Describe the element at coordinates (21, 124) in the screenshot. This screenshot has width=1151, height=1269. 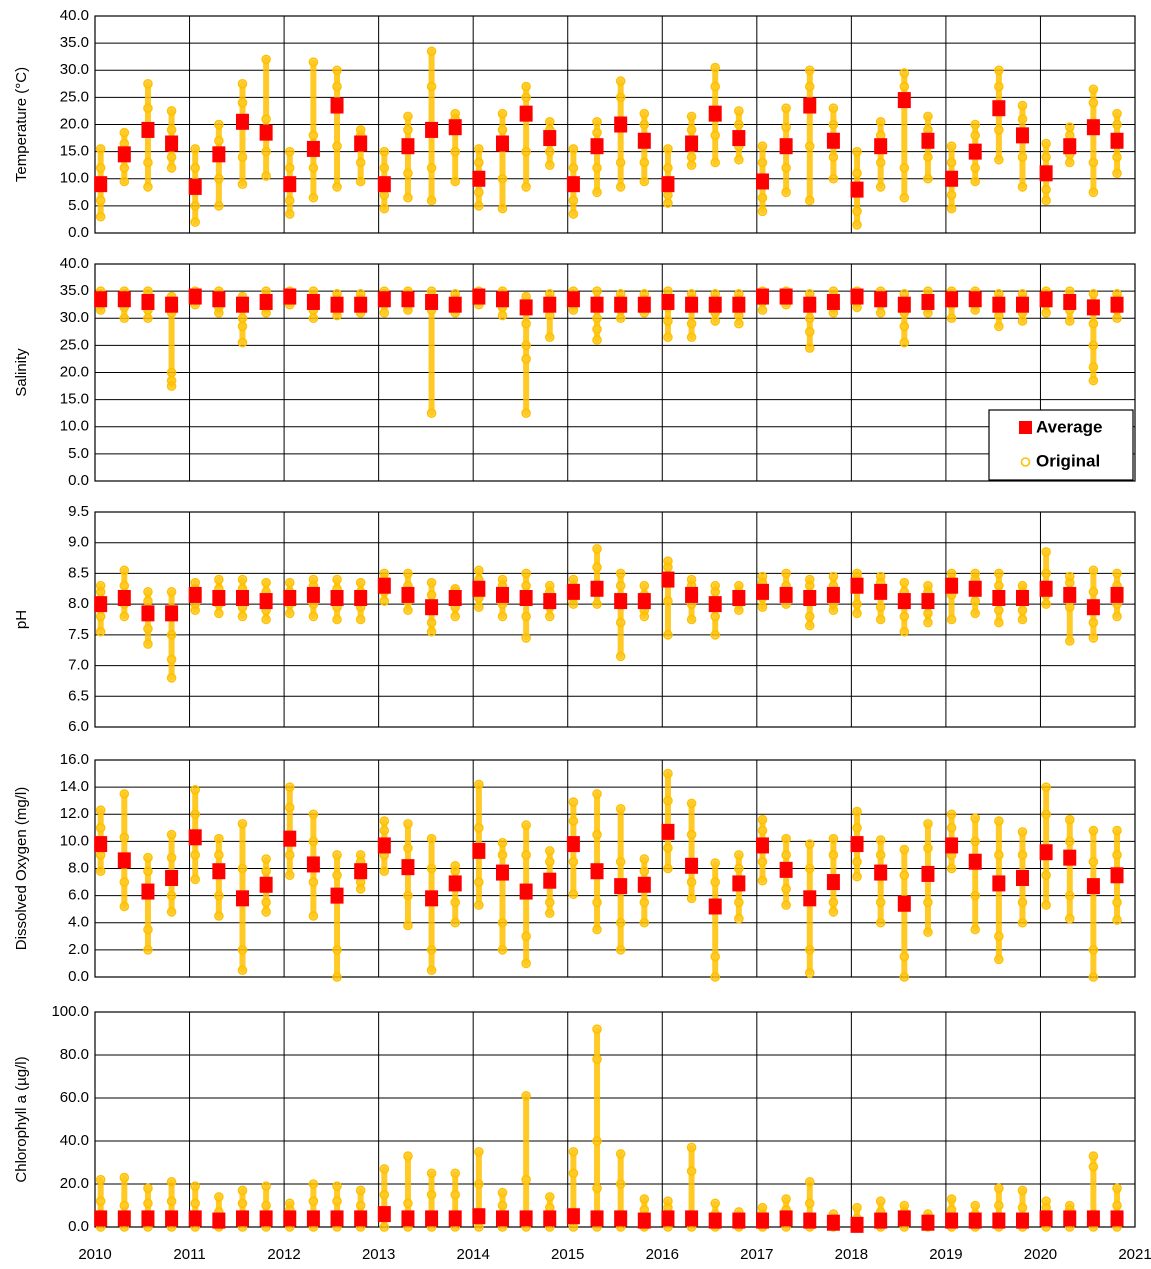
I see `y-axis-label: Temperature (°C)` at that location.